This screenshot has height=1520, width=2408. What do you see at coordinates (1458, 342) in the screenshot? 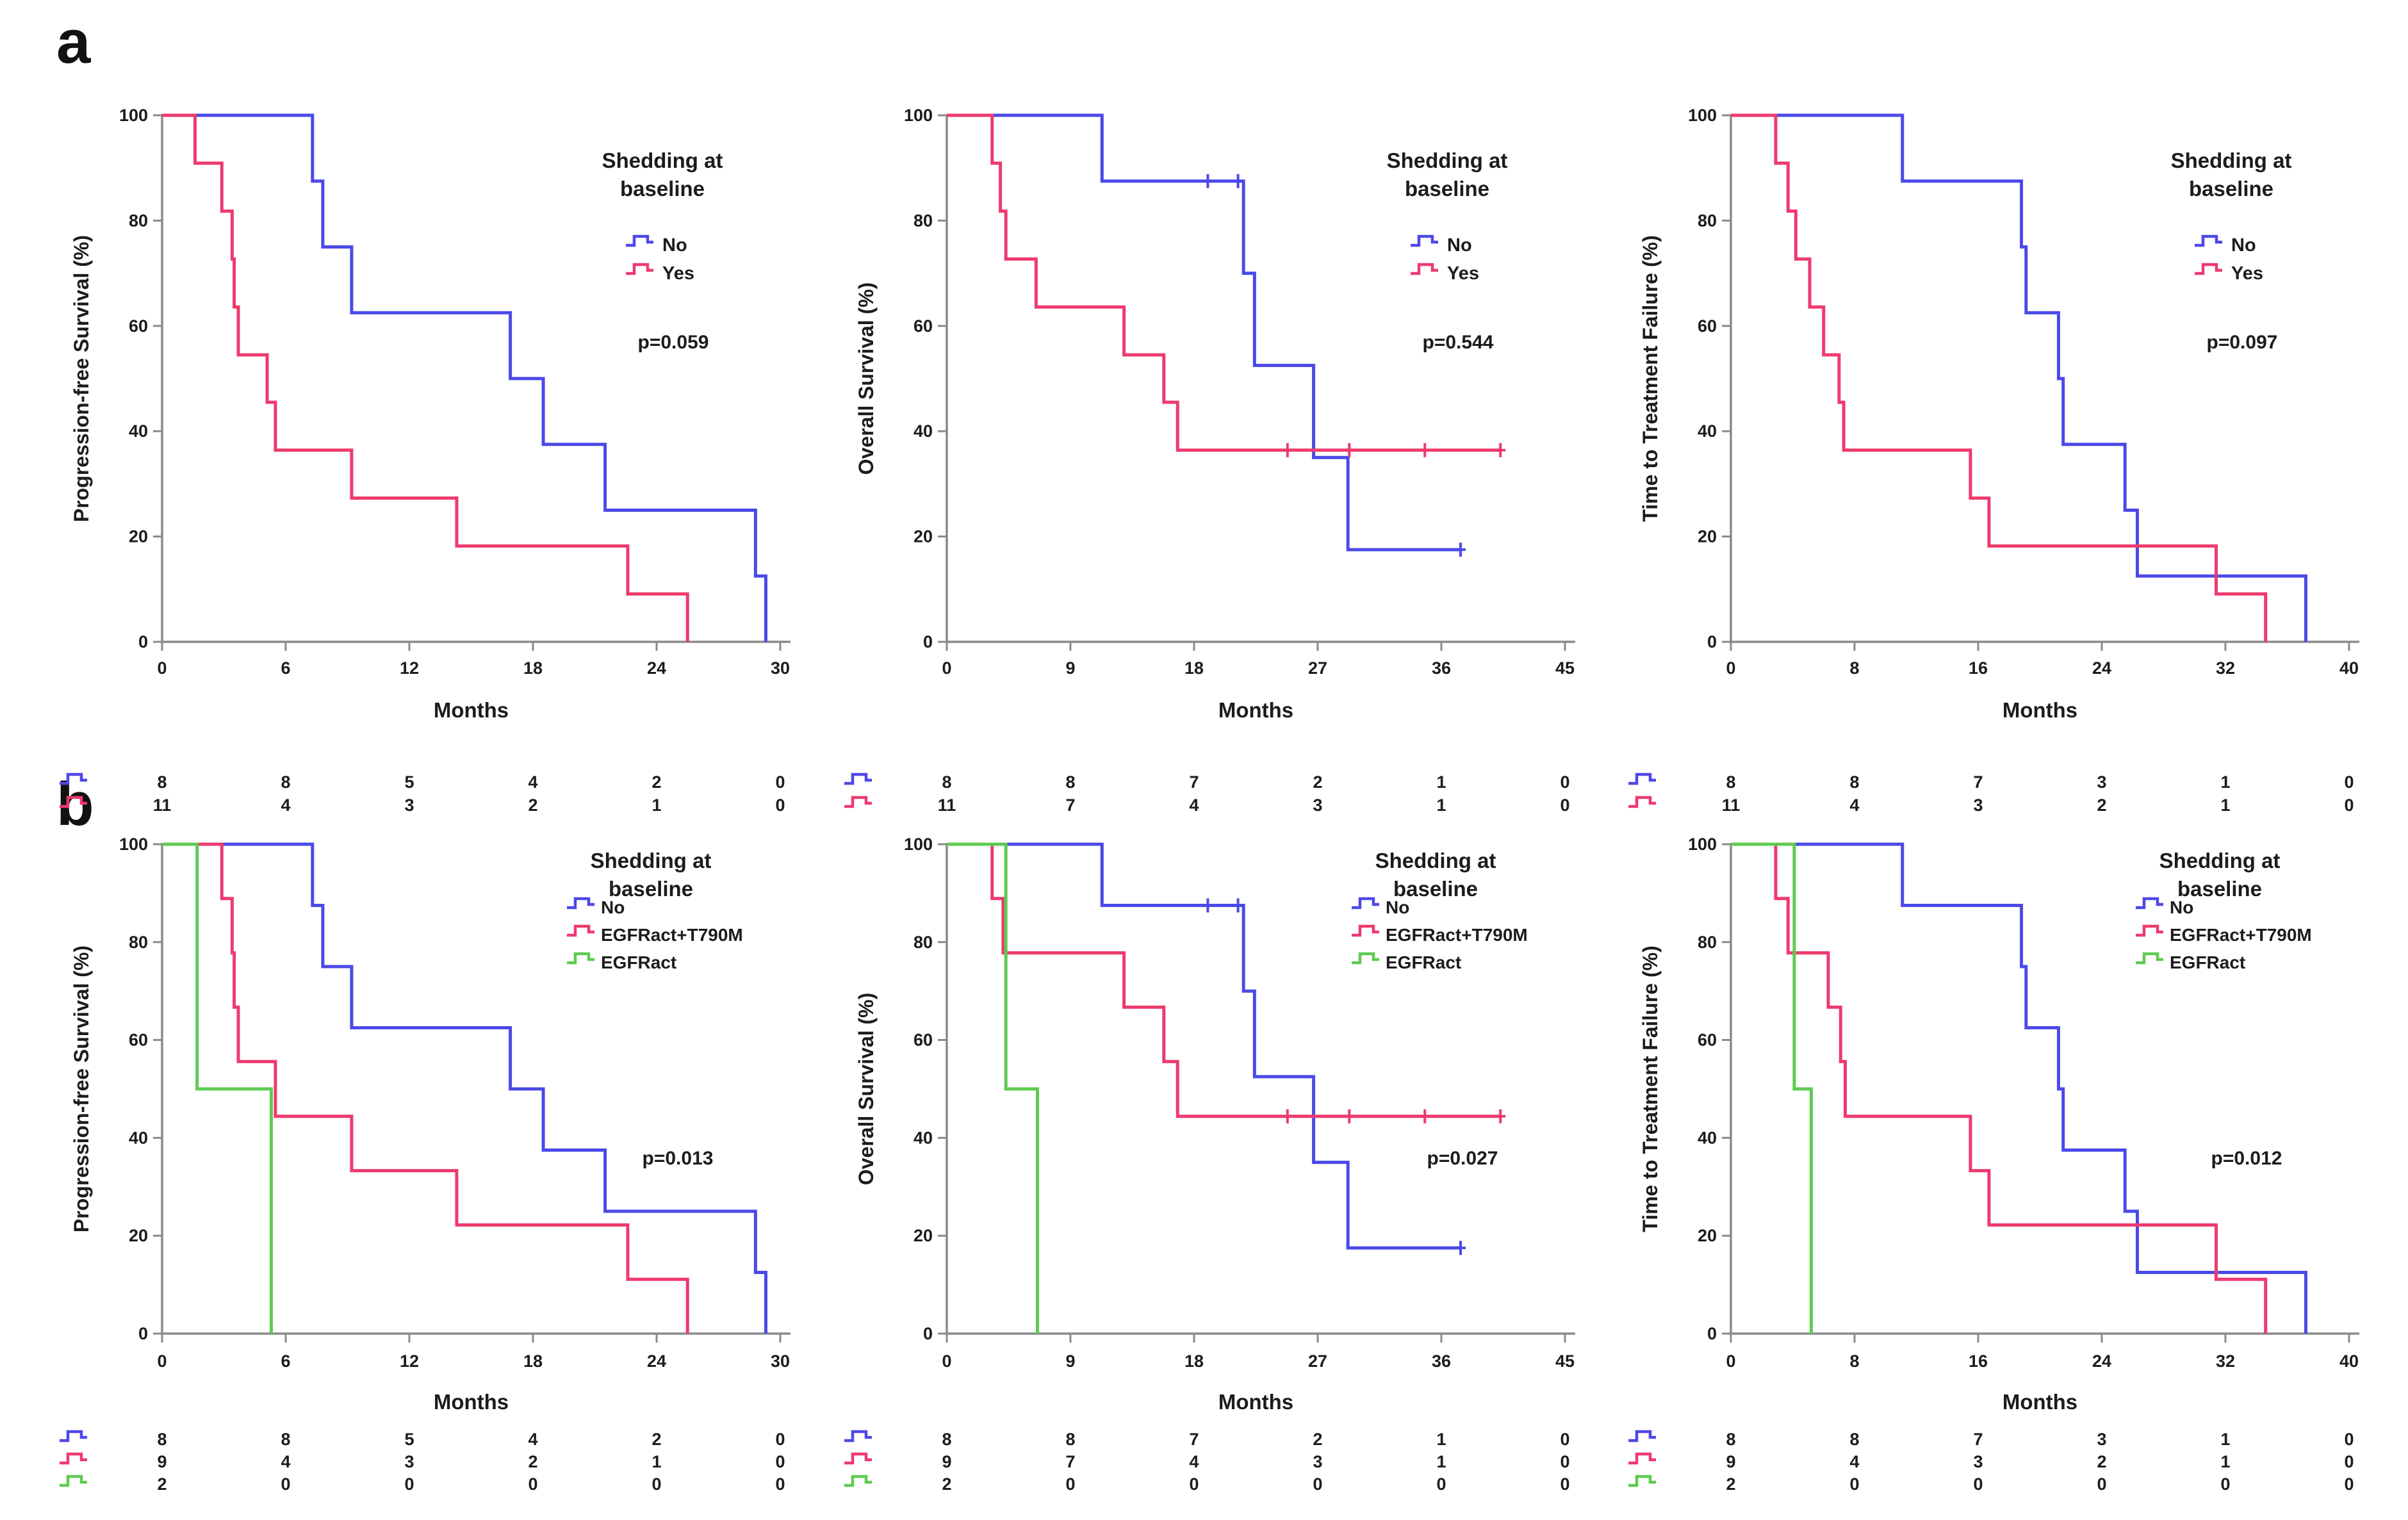
I see `p-value-label: p=0.544` at bounding box center [1458, 342].